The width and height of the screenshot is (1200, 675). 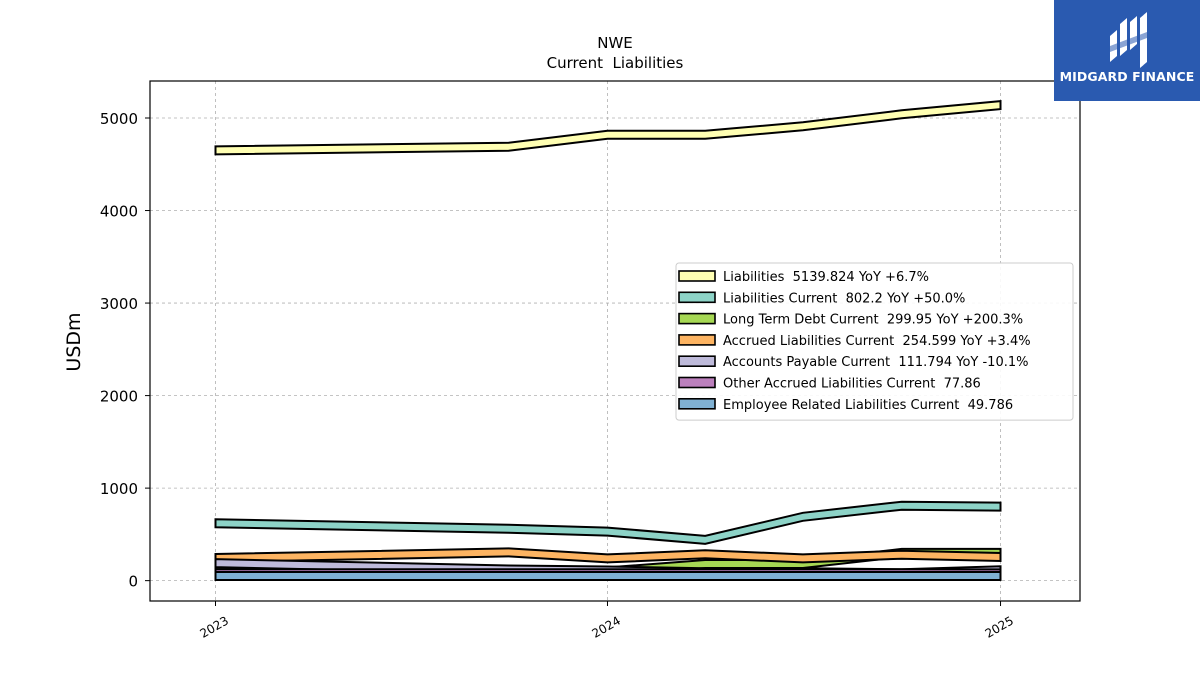 I want to click on y-tick-label: 0, so click(x=133, y=582).